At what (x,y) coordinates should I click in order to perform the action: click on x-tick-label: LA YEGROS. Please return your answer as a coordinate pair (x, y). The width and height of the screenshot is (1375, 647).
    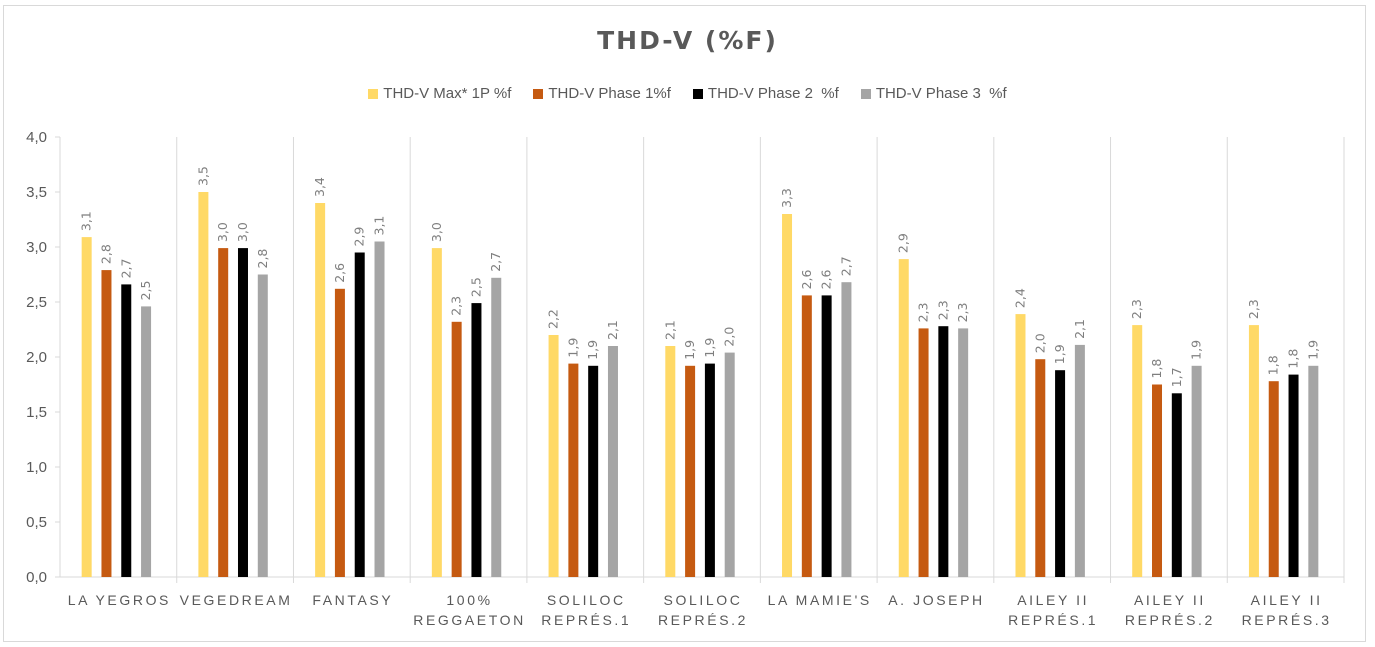
    Looking at the image, I should click on (119, 600).